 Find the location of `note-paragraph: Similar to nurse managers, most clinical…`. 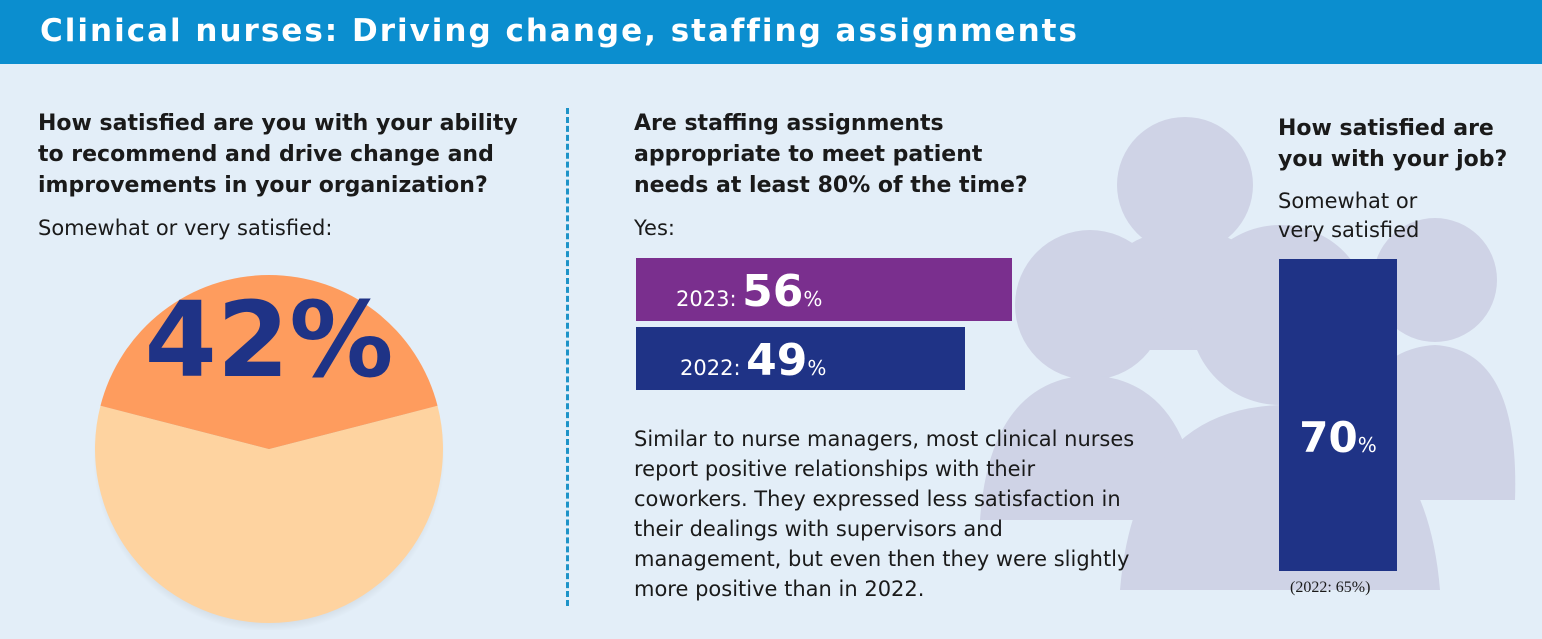

note-paragraph: Similar to nurse managers, most clinical… is located at coordinates (884, 514).